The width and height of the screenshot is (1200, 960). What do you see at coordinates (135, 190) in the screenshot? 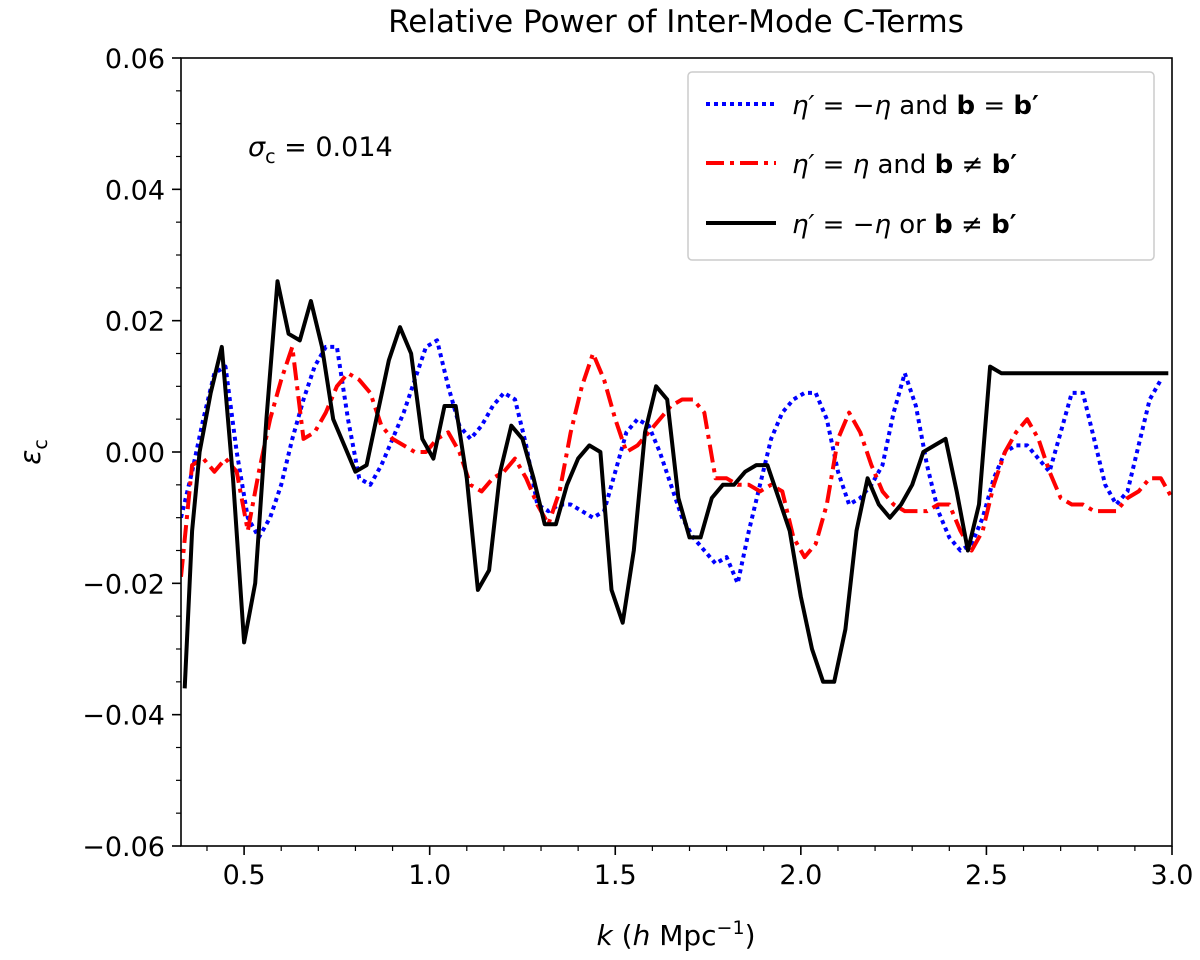
I see `y-tick-label-1: 0.04` at bounding box center [135, 190].